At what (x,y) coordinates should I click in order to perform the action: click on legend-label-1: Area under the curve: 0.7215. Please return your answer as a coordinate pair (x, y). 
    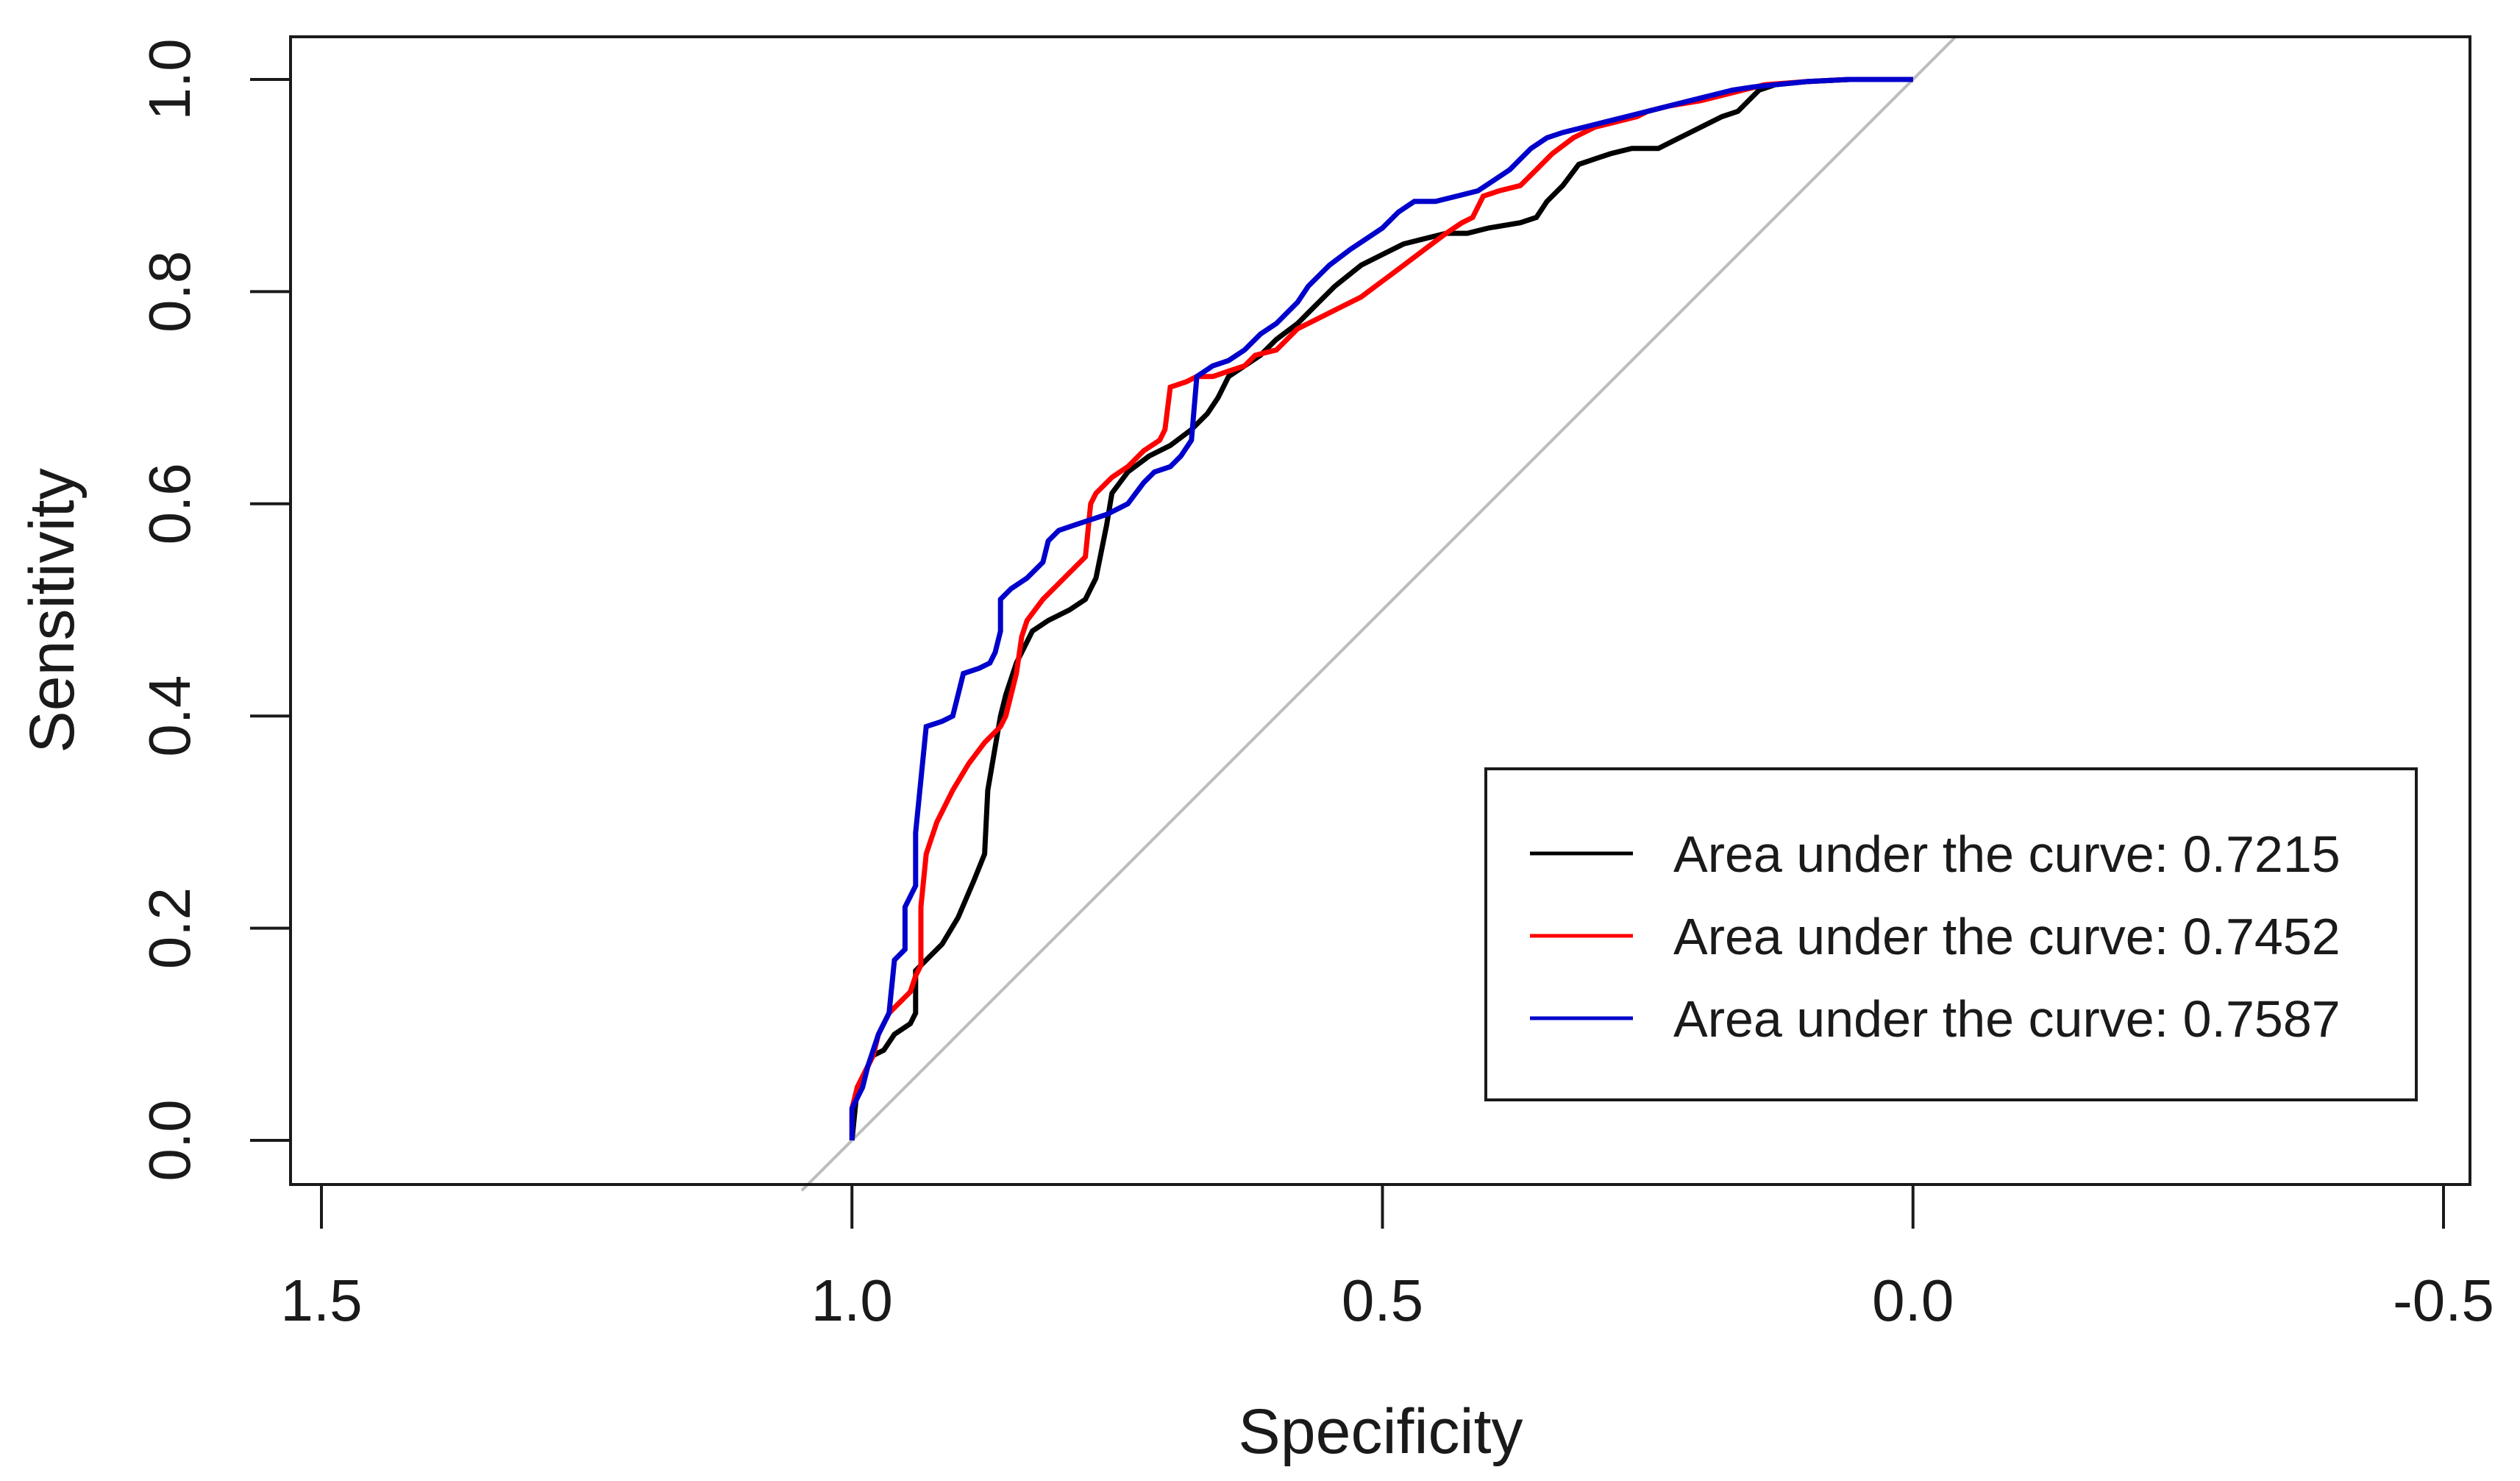
    Looking at the image, I should click on (2007, 854).